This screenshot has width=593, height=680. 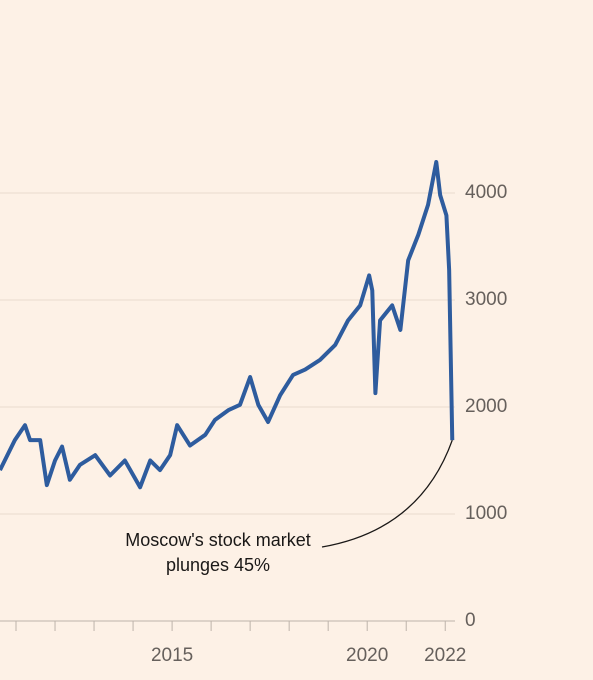 I want to click on y-tick-label: 3000, so click(x=486, y=299).